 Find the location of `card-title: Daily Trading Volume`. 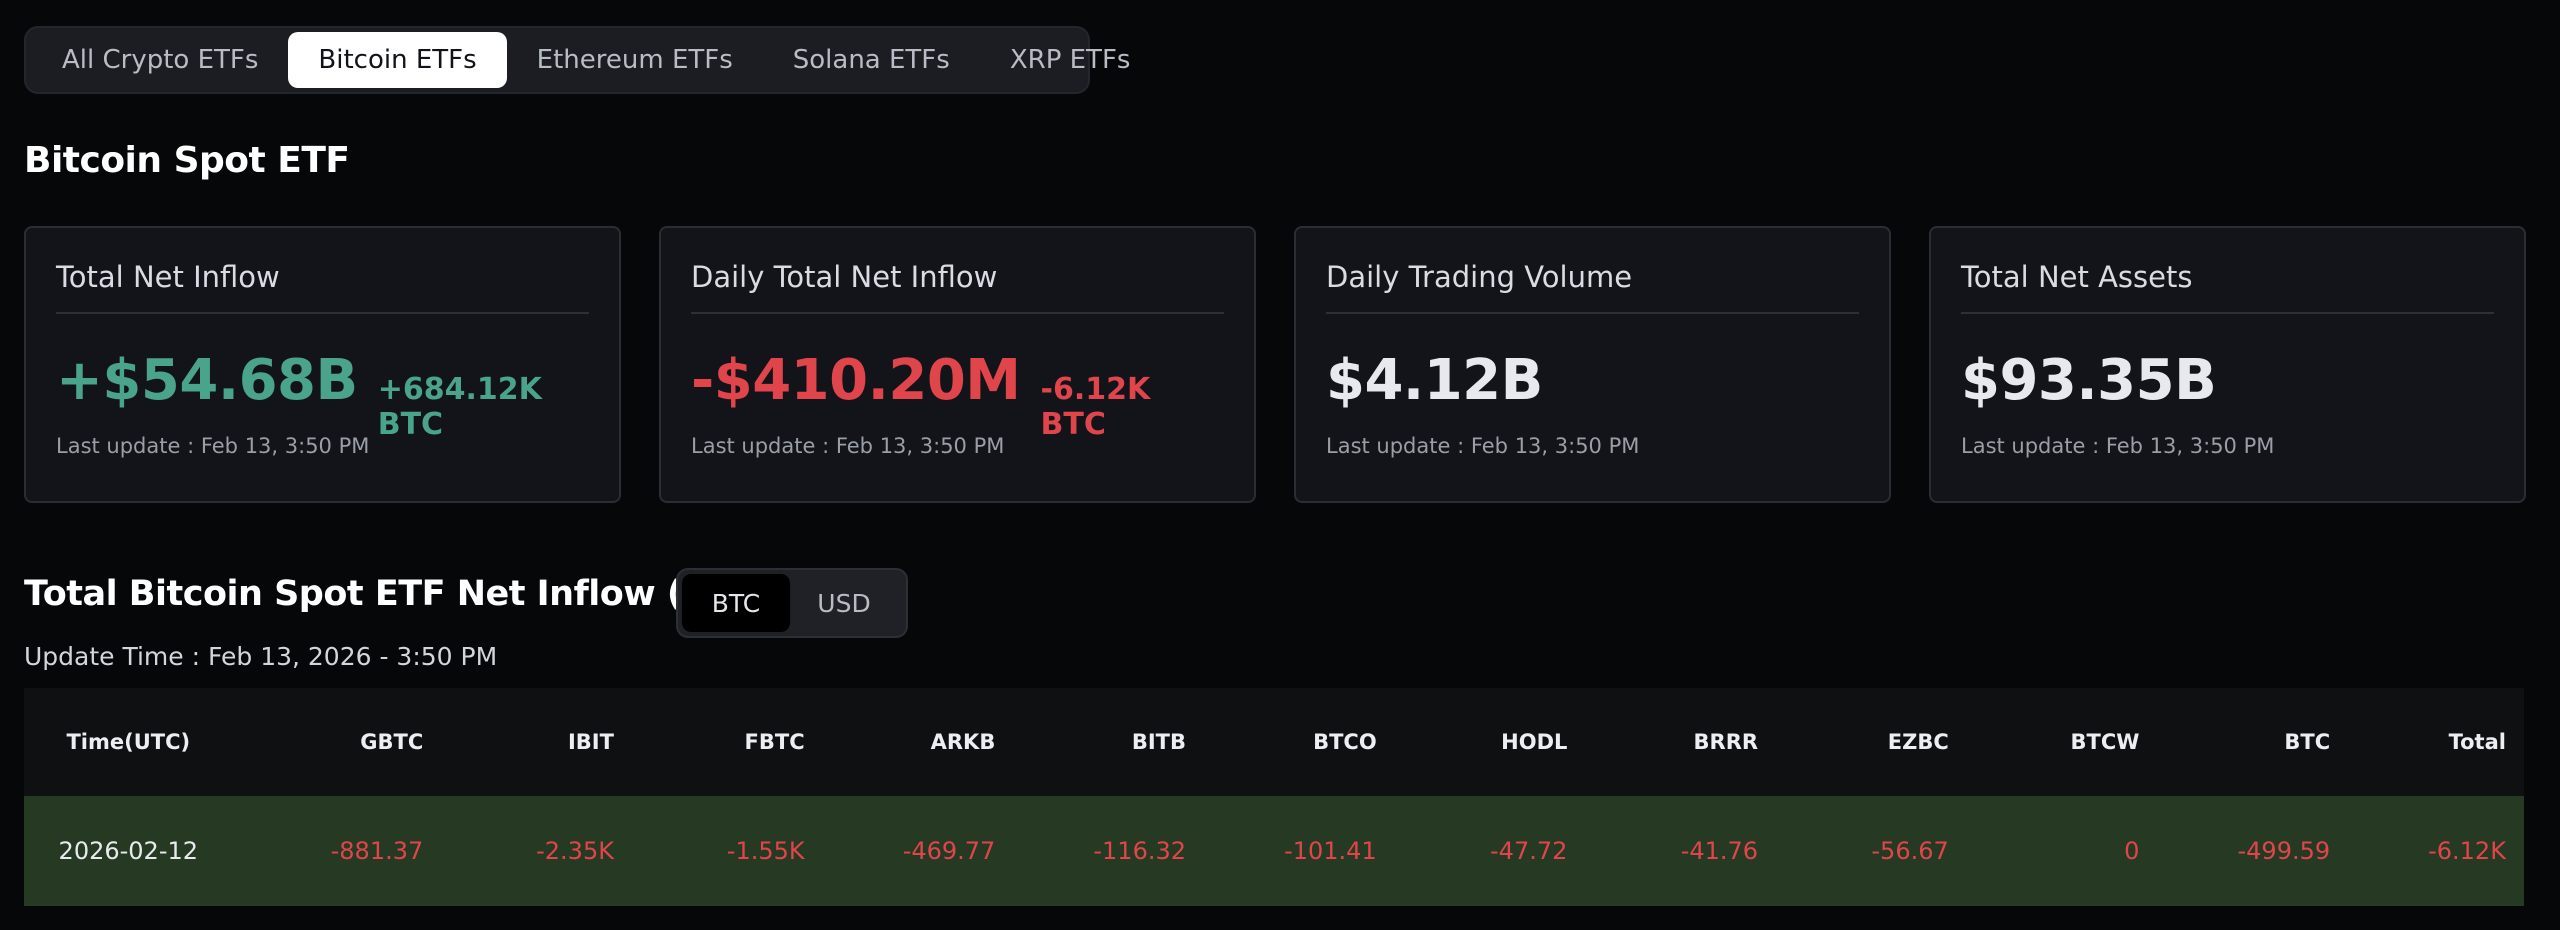

card-title: Daily Trading Volume is located at coordinates (1479, 277).